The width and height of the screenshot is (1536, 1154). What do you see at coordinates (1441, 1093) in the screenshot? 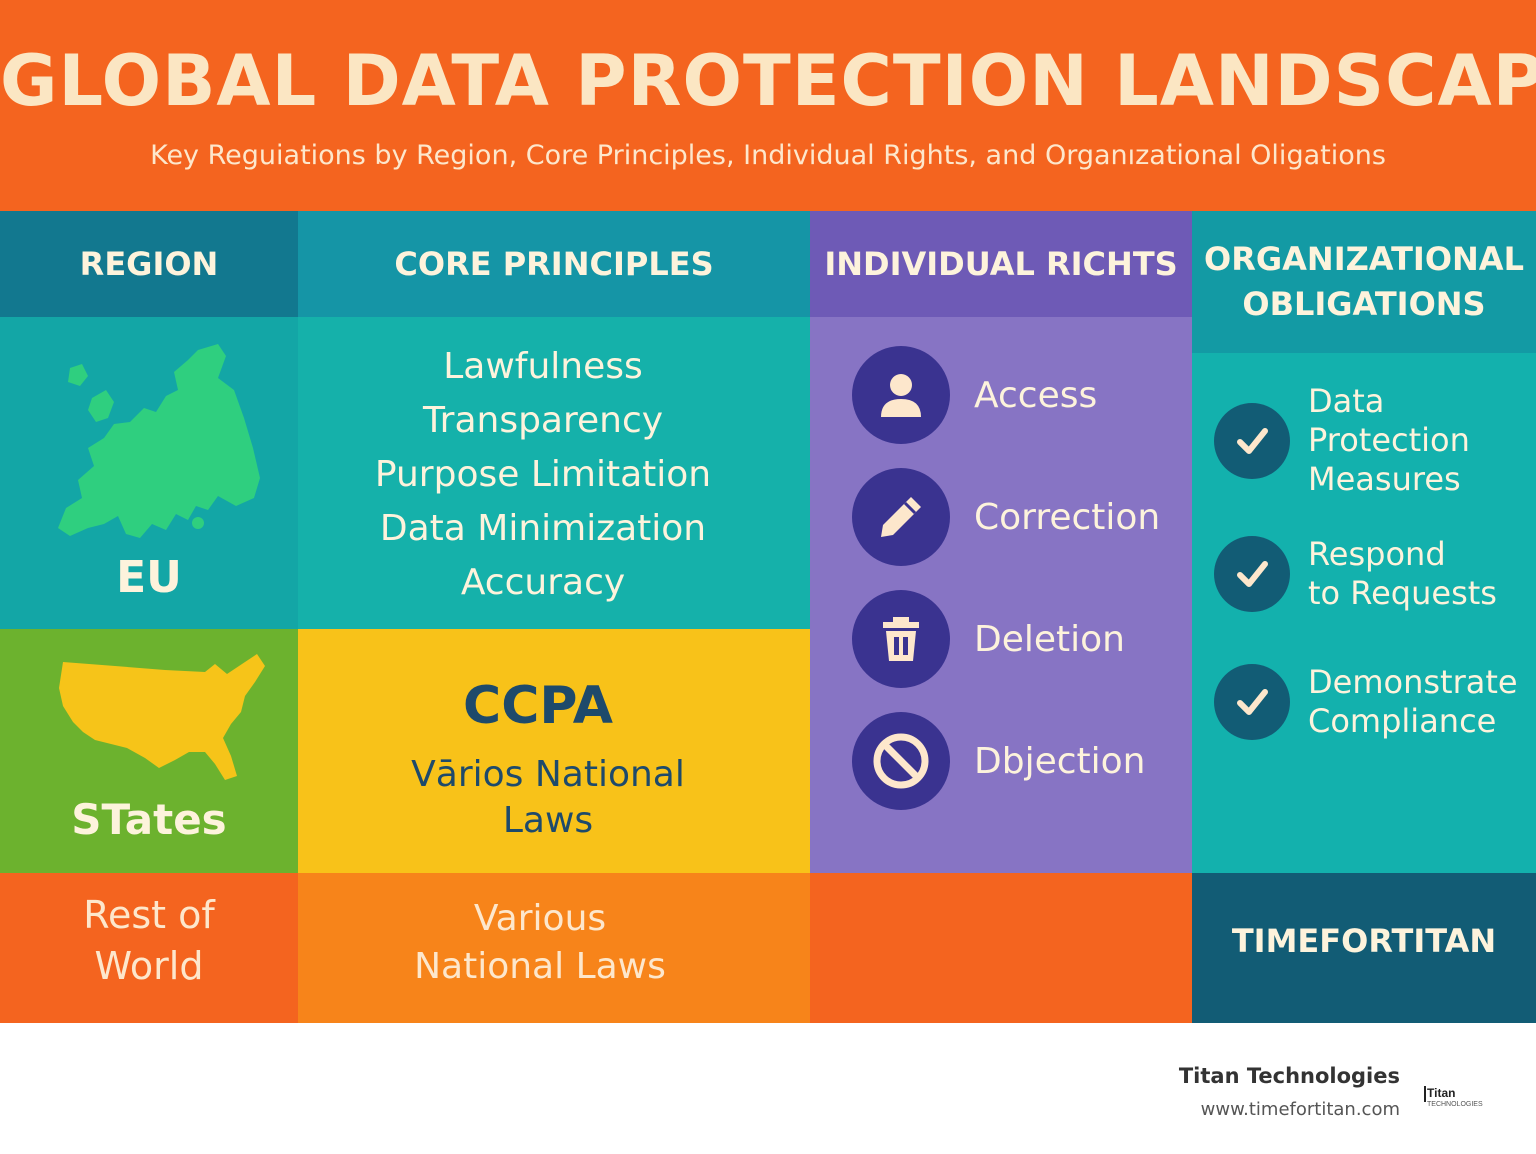
I see `svg-text: Titan` at bounding box center [1441, 1093].